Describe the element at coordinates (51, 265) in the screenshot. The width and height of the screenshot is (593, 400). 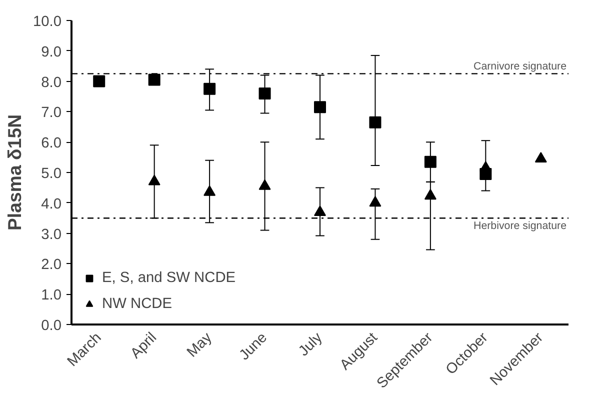
I see `y-tick-label: 2.0` at that location.